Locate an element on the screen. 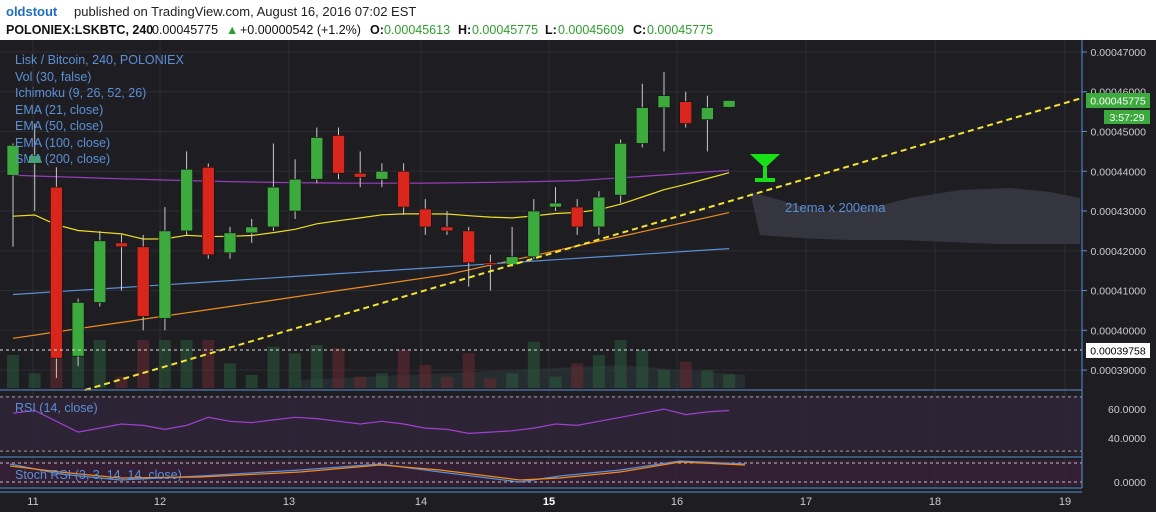 The image size is (1156, 512). low-value: 0.00045609 is located at coordinates (591, 30).